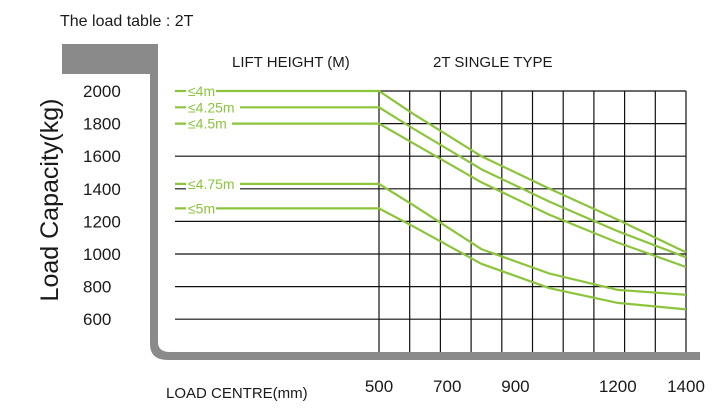 This screenshot has width=716, height=418. What do you see at coordinates (127, 21) in the screenshot?
I see `chart-title: The load table : 2T` at bounding box center [127, 21].